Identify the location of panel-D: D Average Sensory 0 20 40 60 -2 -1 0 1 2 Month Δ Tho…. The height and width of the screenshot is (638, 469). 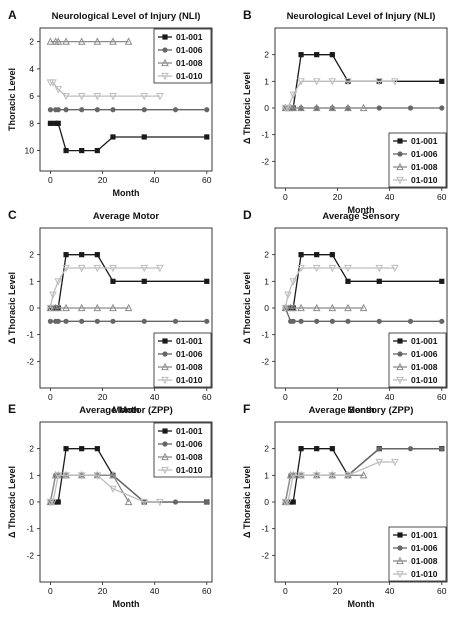
(345, 311).